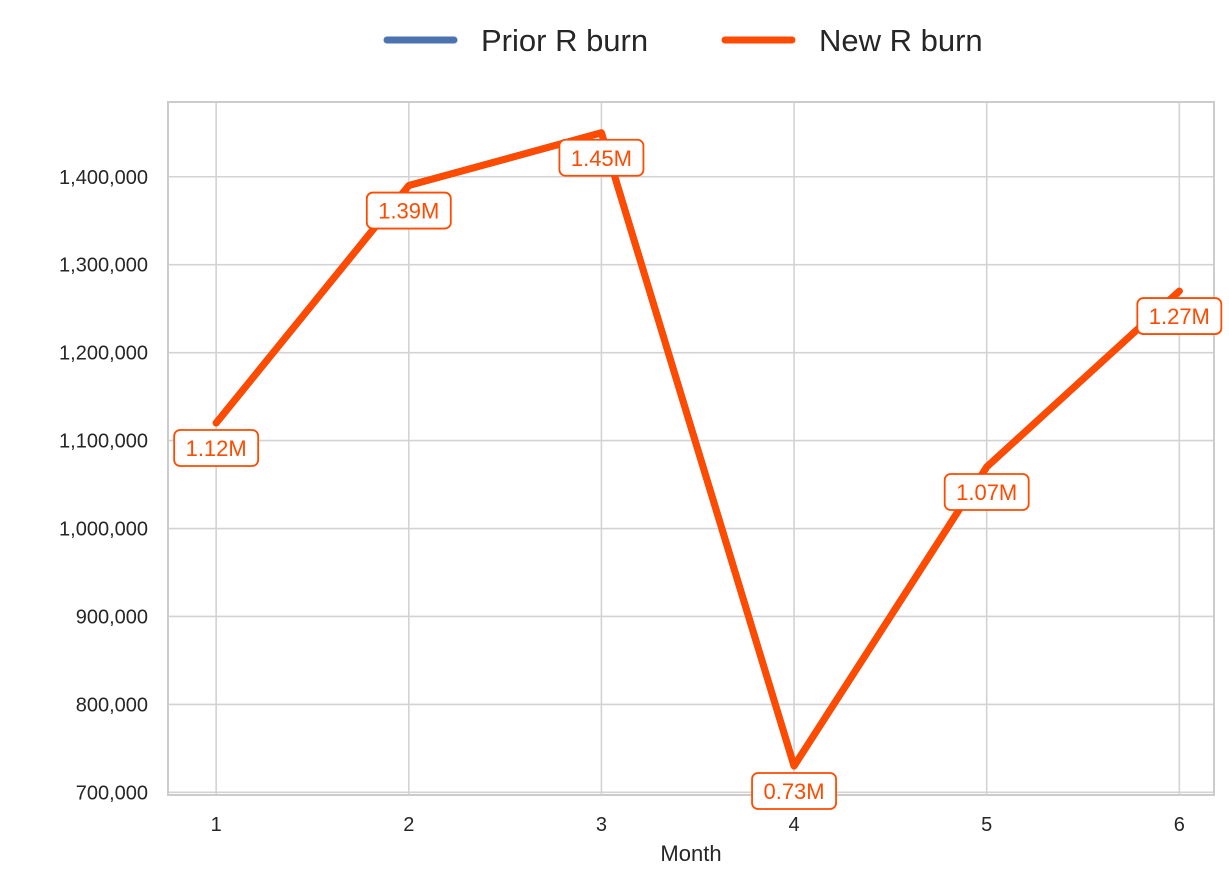 The image size is (1229, 881). I want to click on y-tick-label: 800,000, so click(112, 705).